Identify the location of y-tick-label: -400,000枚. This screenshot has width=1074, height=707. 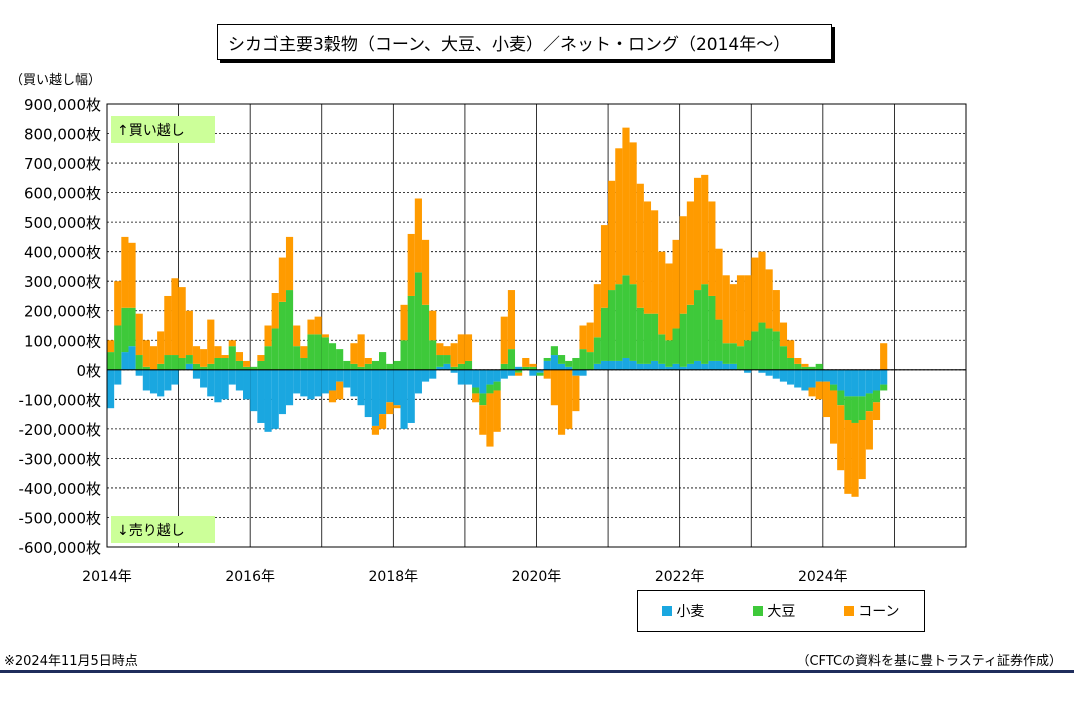
(60, 489).